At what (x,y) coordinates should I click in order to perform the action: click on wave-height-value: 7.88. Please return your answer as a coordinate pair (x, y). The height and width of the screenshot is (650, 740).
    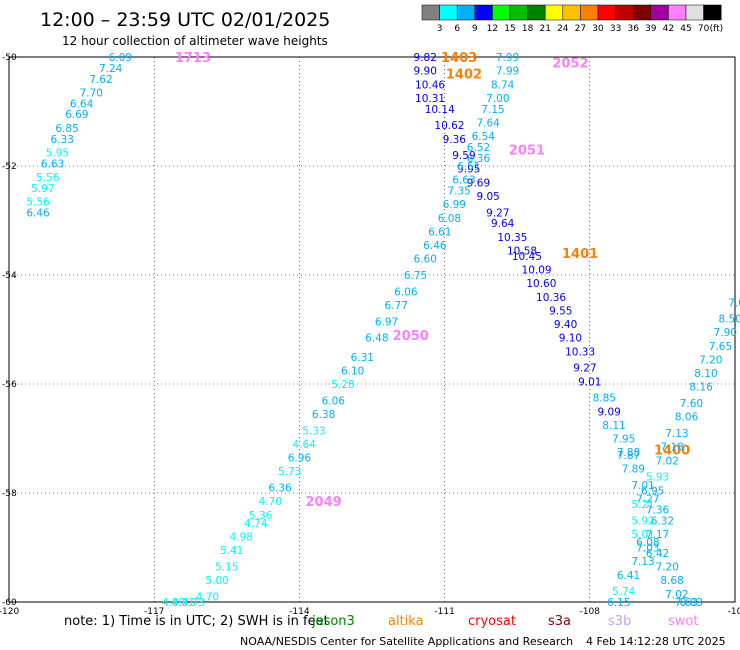
    Looking at the image, I should click on (628, 453).